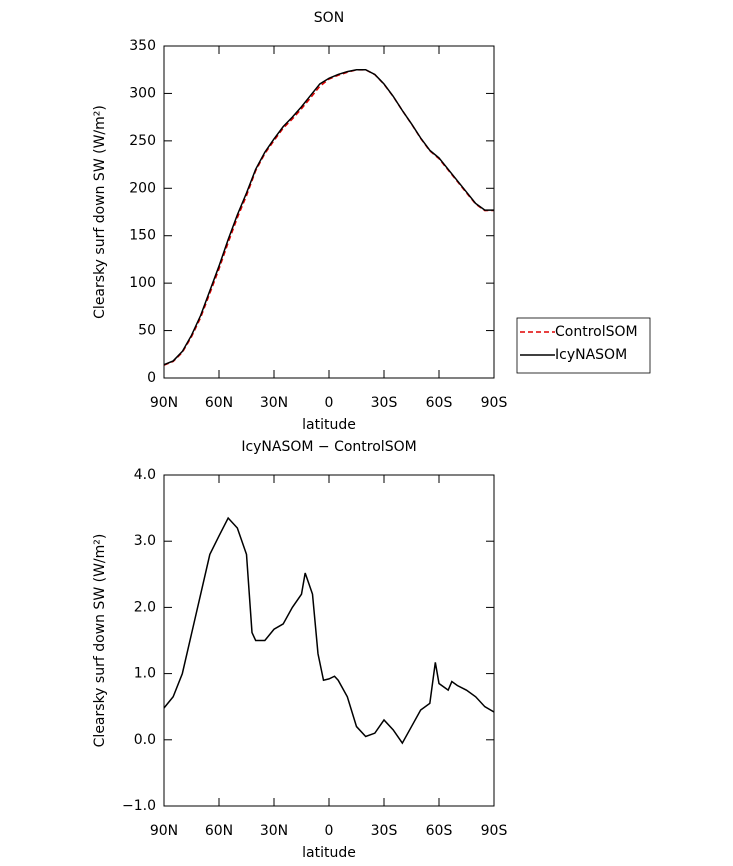 This screenshot has height=866, width=733. I want to click on y-tick-label: 150, so click(142, 236).